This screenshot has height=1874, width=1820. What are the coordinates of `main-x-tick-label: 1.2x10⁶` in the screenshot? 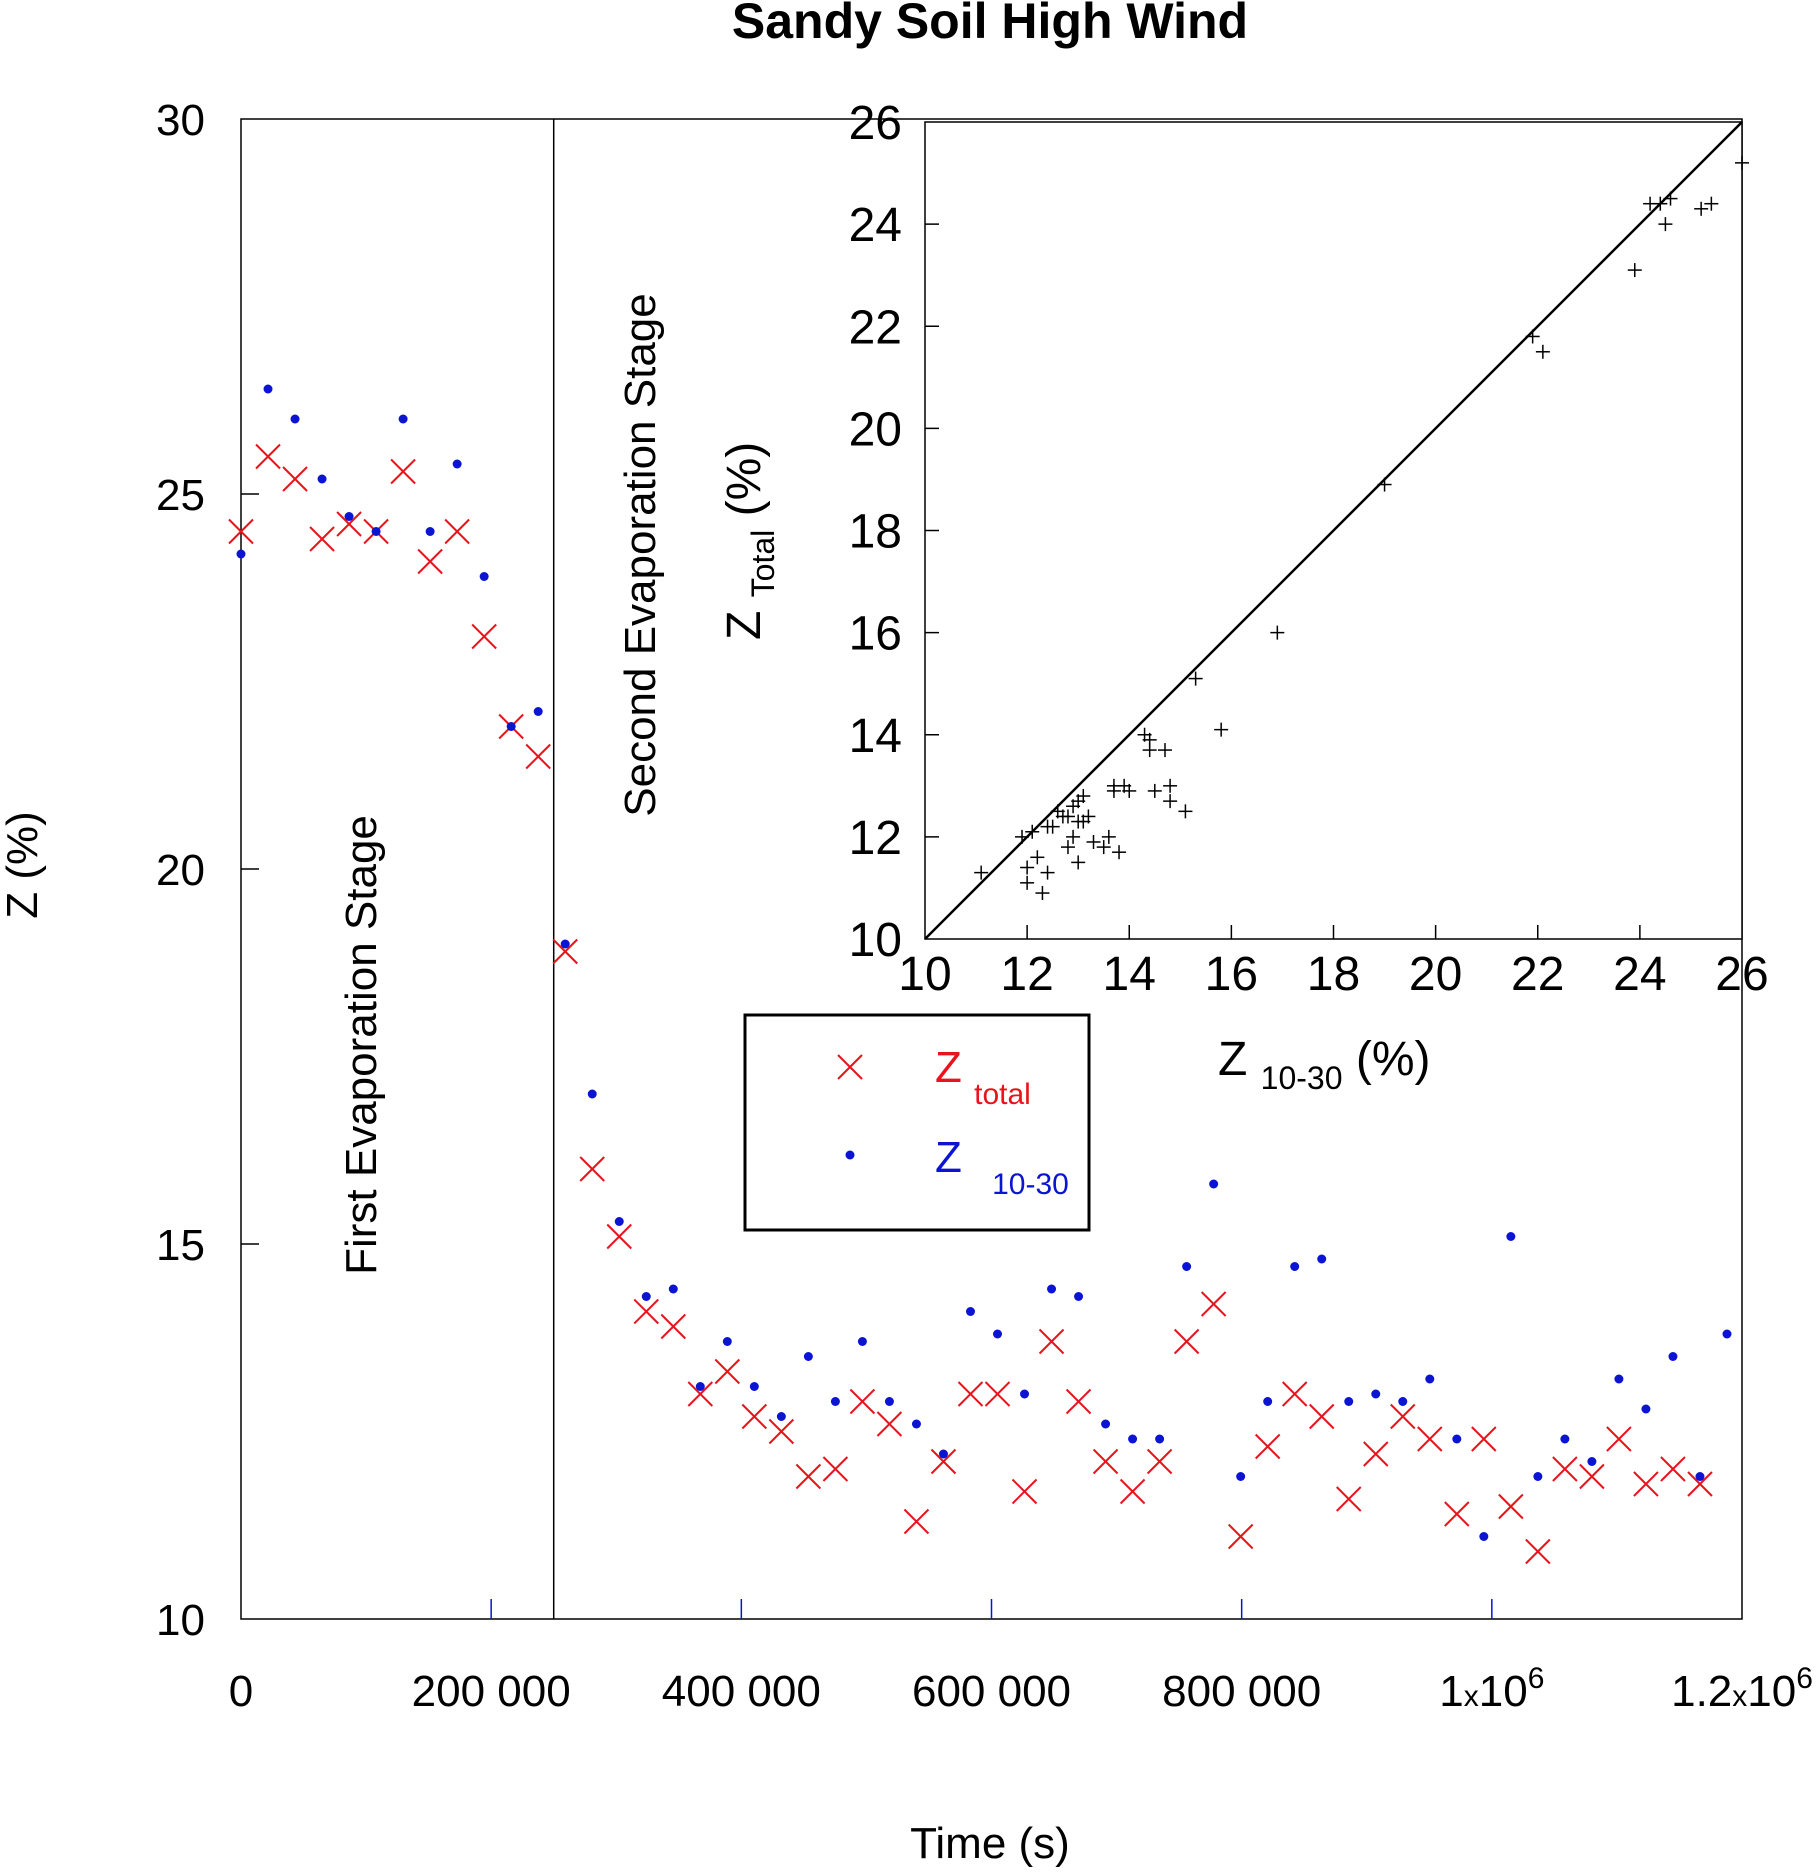 It's located at (1742, 1689).